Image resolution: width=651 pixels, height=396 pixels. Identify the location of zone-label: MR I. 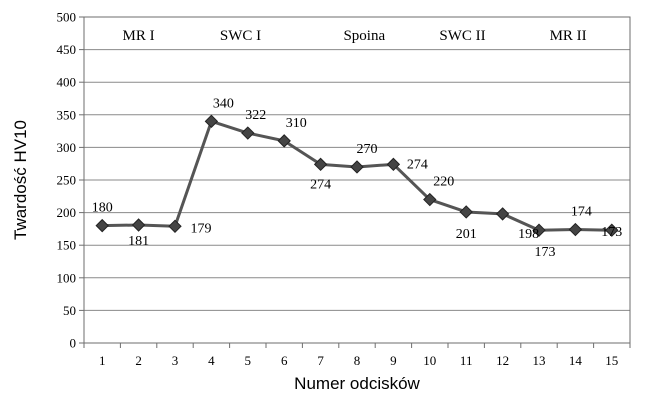
(139, 36).